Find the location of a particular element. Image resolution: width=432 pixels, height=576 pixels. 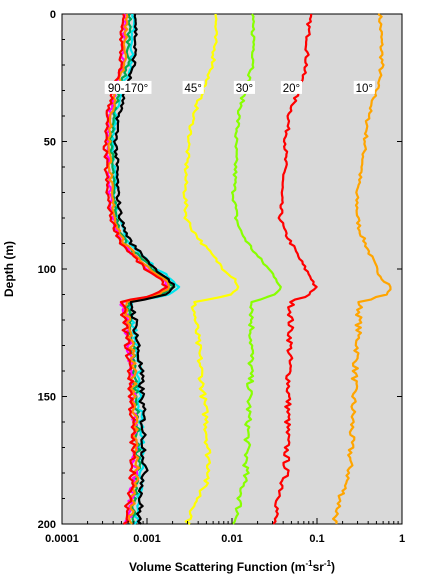

x-tick-label-1: 0.001 is located at coordinates (147, 539).